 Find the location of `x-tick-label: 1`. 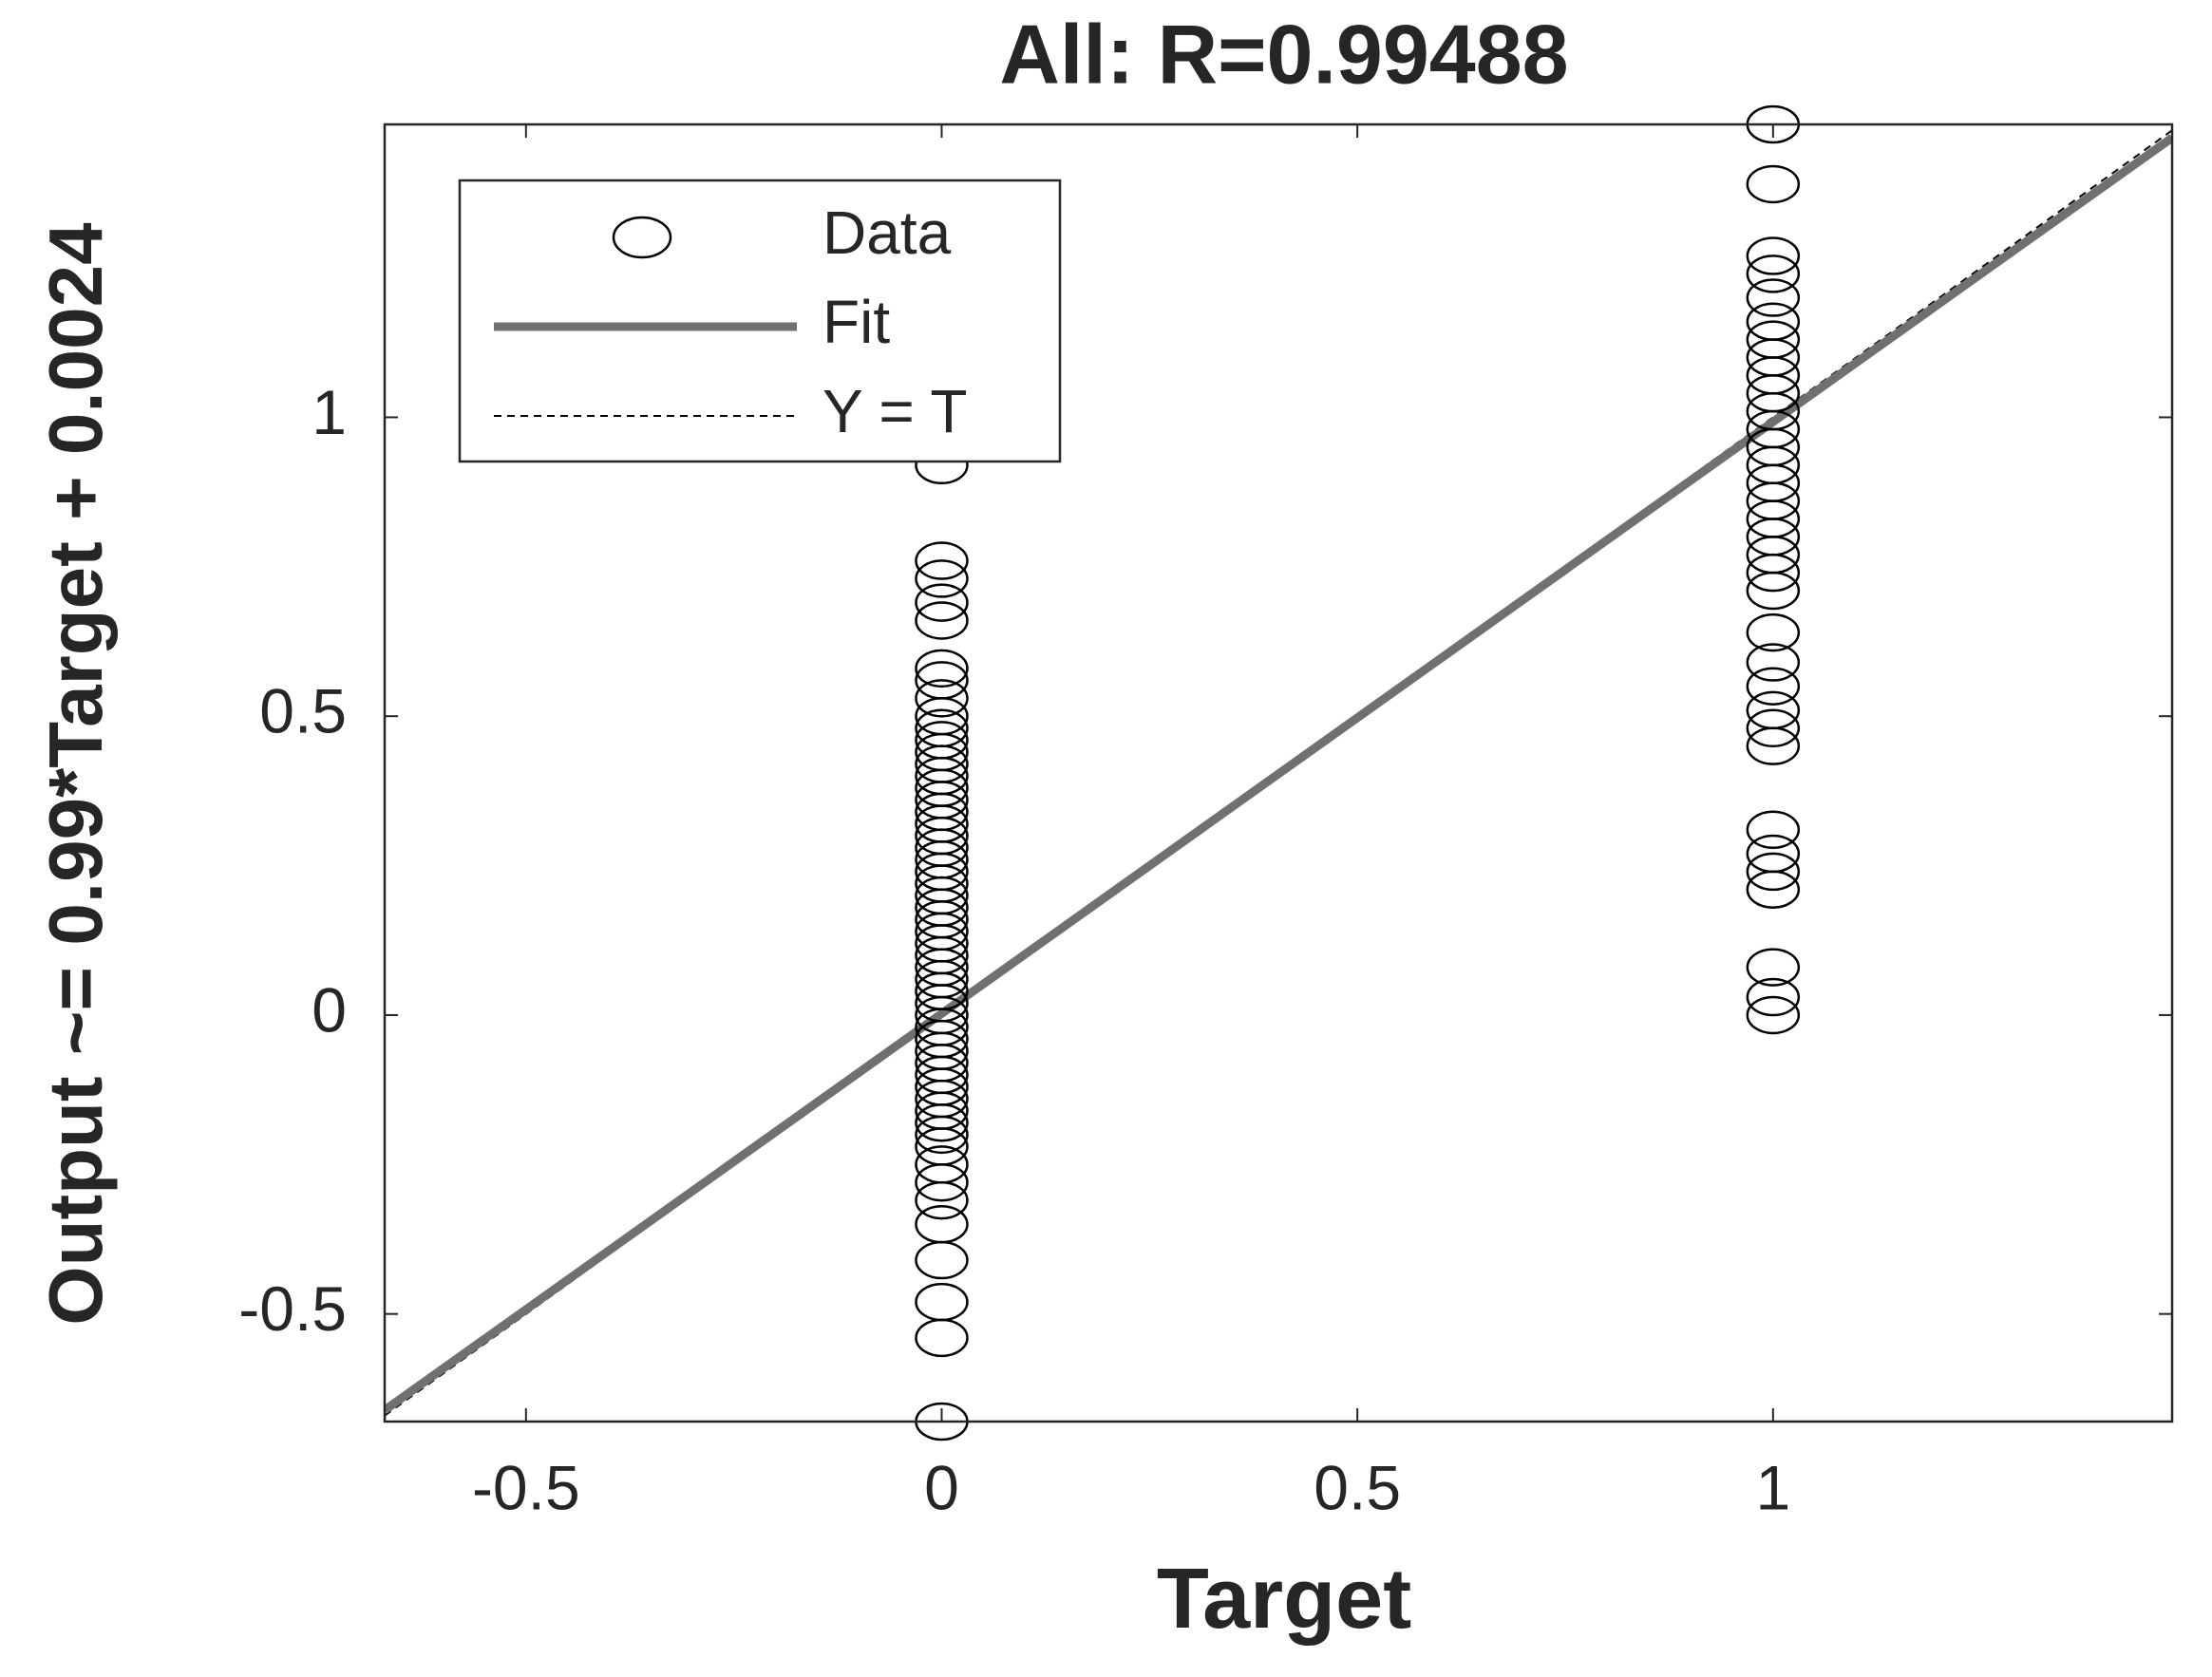

x-tick-label: 1 is located at coordinates (1772, 1487).